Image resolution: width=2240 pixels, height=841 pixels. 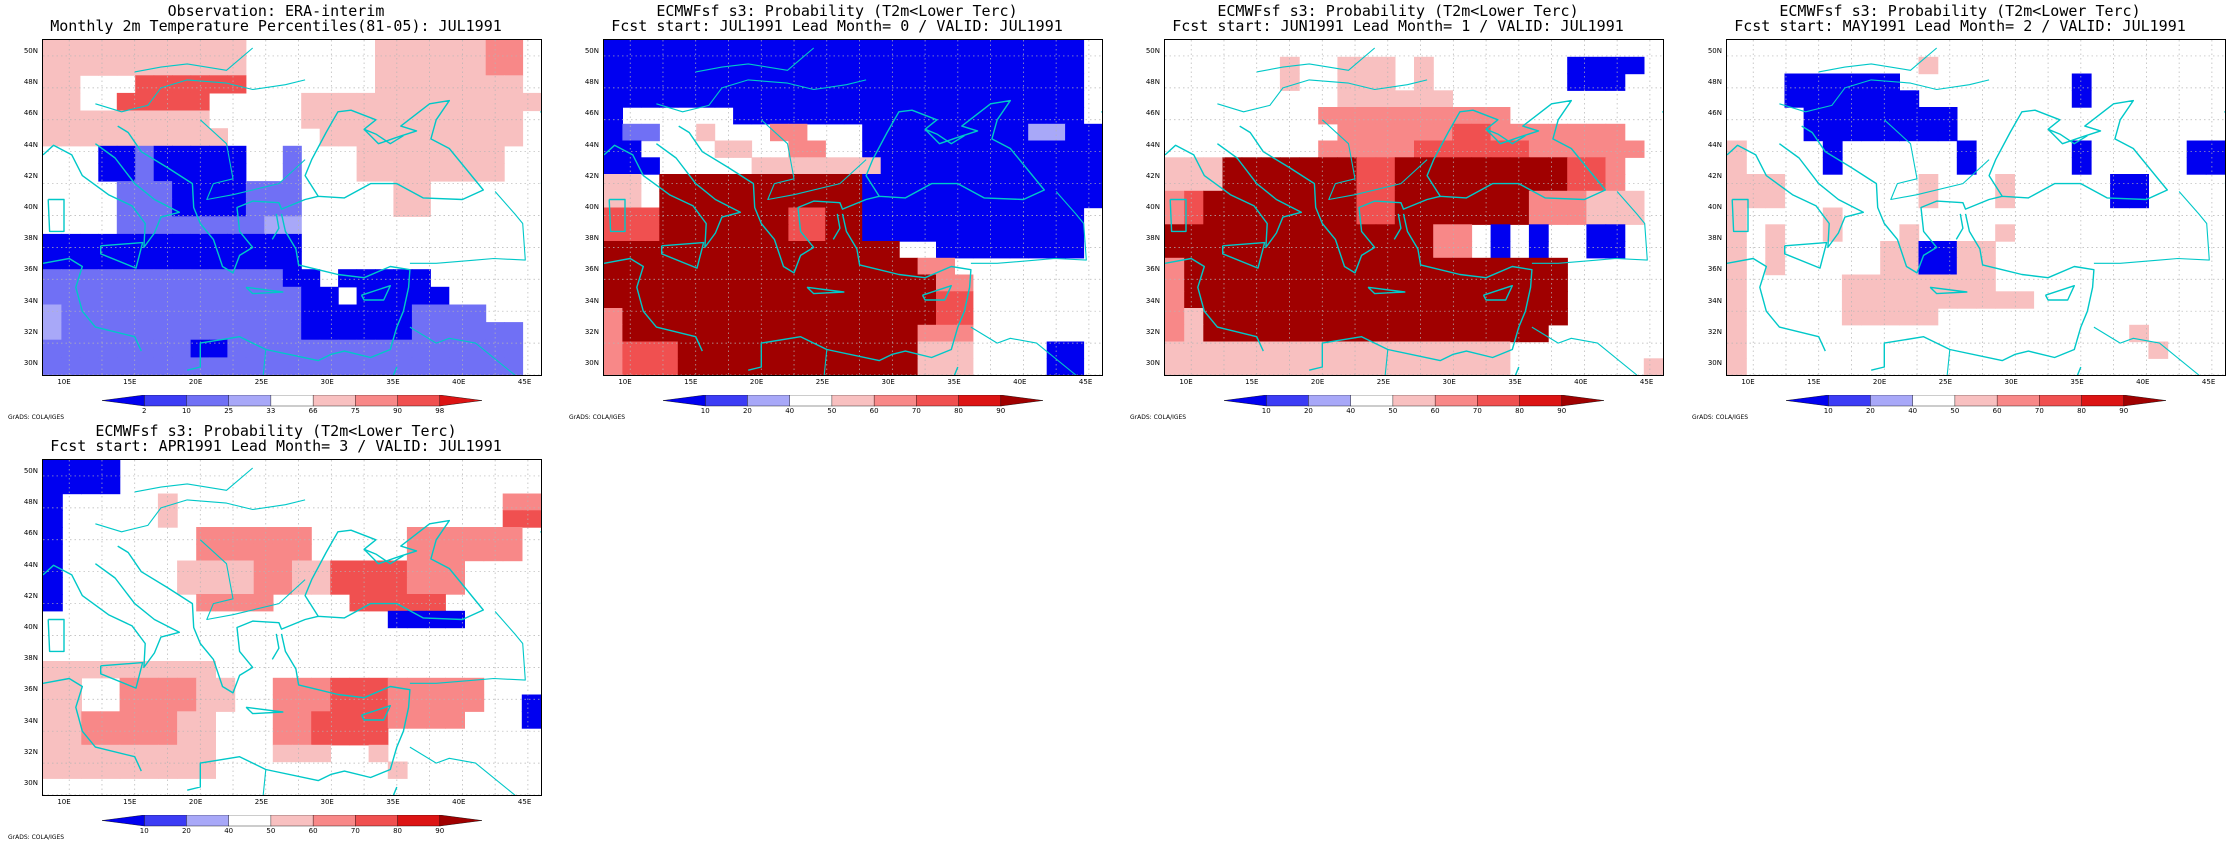 I want to click on colorbar-tick-label: 80, so click(x=398, y=831).